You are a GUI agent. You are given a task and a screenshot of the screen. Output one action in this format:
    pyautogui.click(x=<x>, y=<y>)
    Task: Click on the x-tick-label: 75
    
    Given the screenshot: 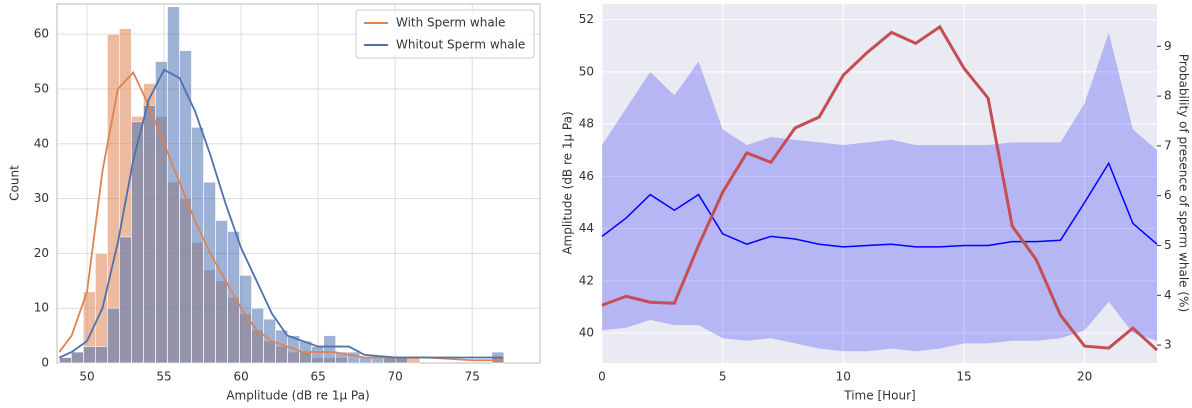 What is the action you would take?
    pyautogui.click(x=472, y=377)
    